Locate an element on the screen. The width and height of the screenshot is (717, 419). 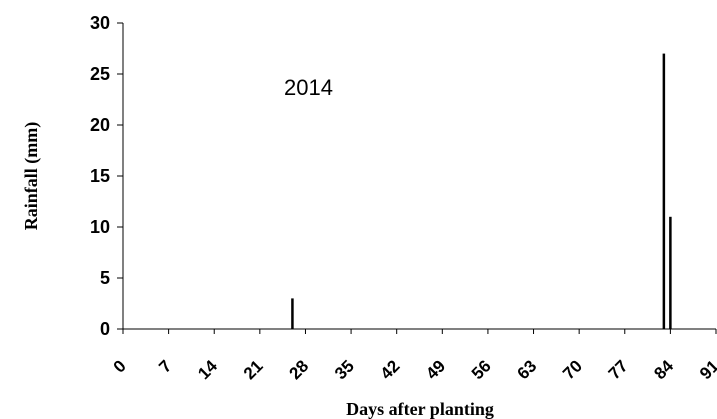
x-tick-label: 56 is located at coordinates (481, 369).